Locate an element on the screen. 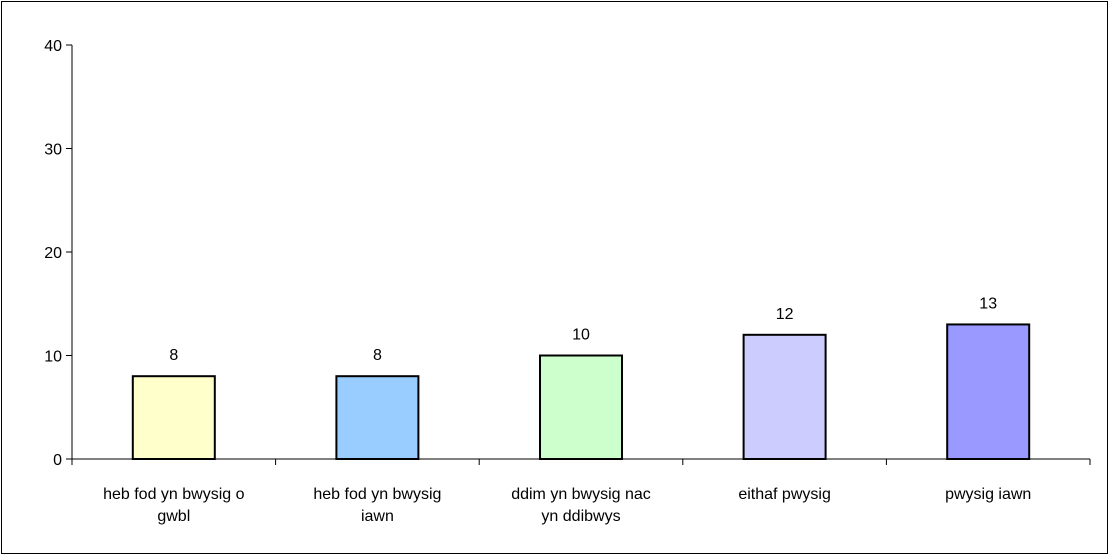  category-label-2: ddim yn bwysig nac yn ddibwys is located at coordinates (581, 505).